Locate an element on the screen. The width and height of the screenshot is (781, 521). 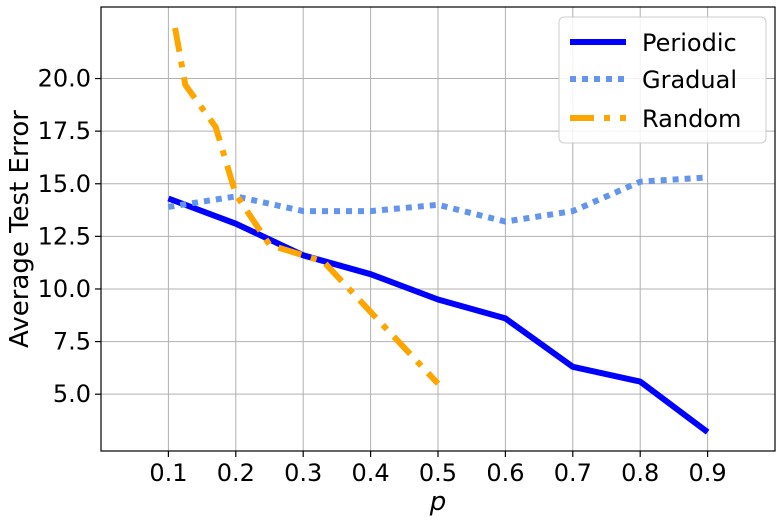
x-tick-label: 0.9 is located at coordinates (708, 473).